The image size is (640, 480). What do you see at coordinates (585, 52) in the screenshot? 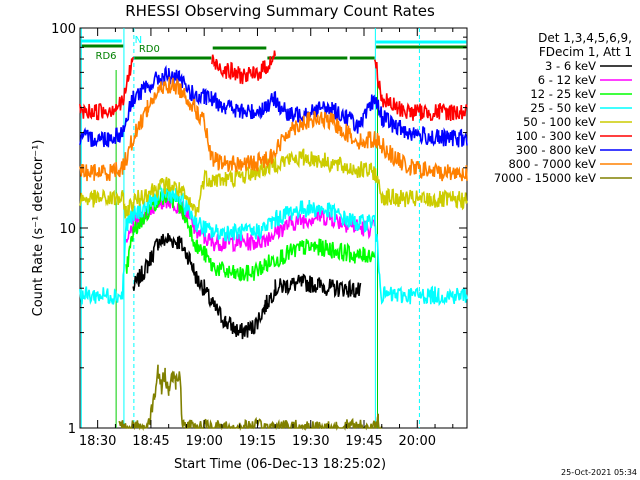
I see `legend-header-line-2: FDecim 1, Att 1` at bounding box center [585, 52].